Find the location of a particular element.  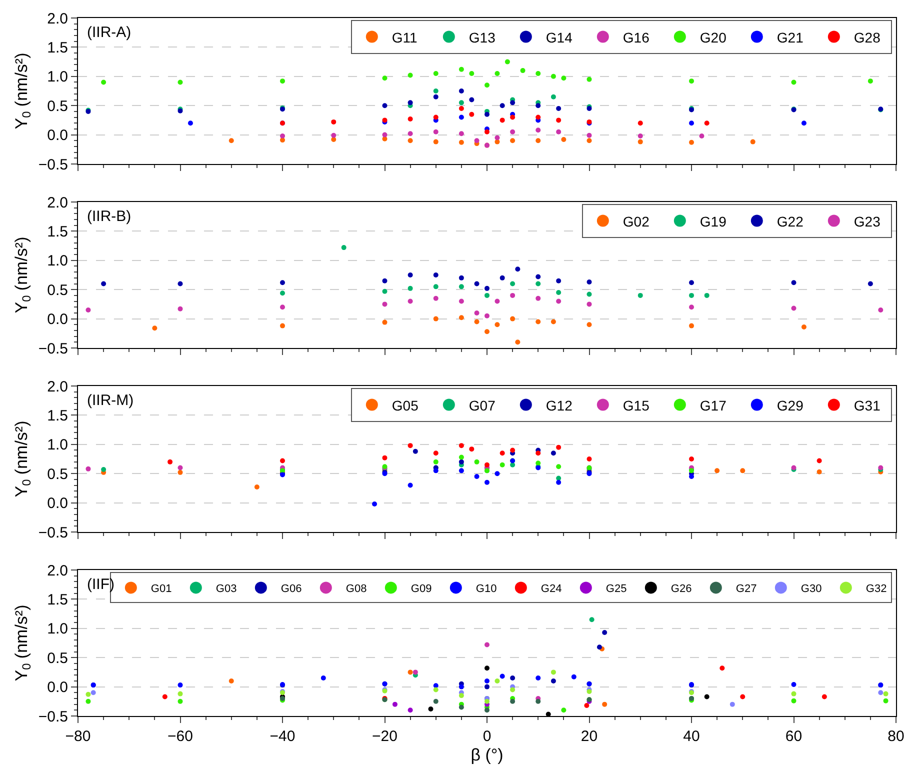

legend-label: G27 is located at coordinates (746, 588).